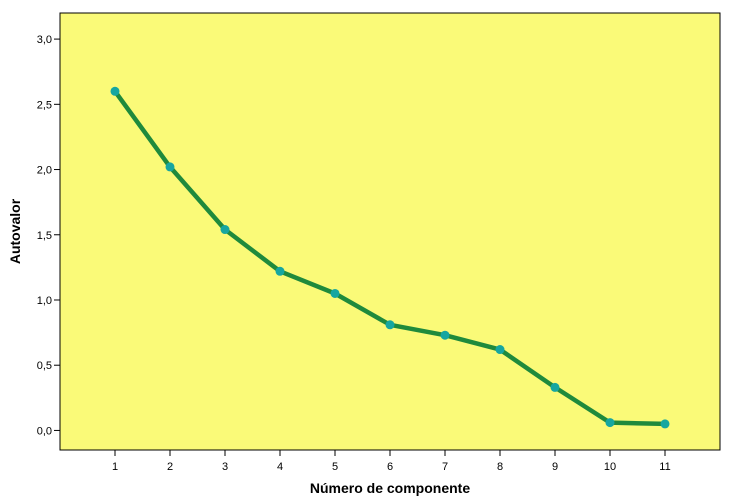 This screenshot has height=498, width=731. Describe the element at coordinates (664, 467) in the screenshot. I see `x-tick-label: 11` at that location.